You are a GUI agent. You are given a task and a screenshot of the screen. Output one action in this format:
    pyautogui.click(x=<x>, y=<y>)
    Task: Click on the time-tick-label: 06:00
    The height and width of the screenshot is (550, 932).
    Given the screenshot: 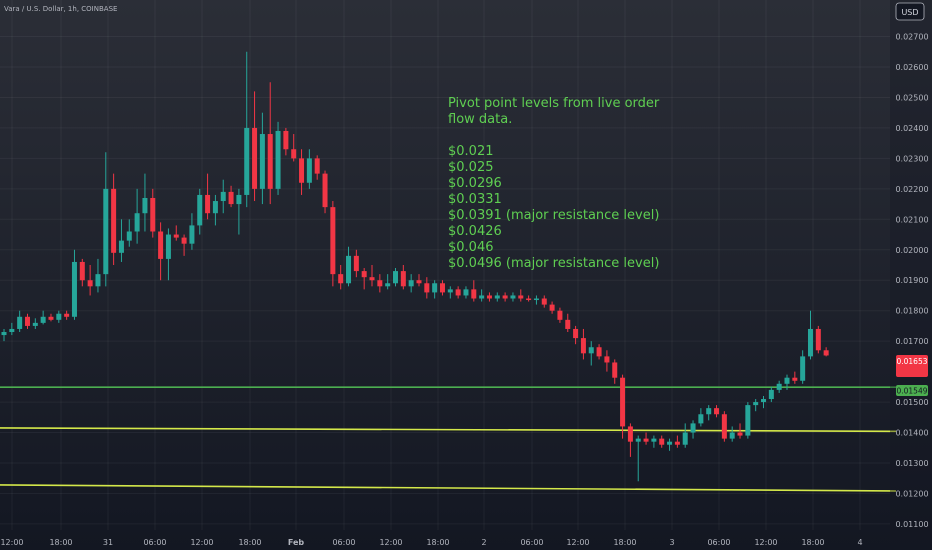 What is the action you would take?
    pyautogui.click(x=154, y=542)
    